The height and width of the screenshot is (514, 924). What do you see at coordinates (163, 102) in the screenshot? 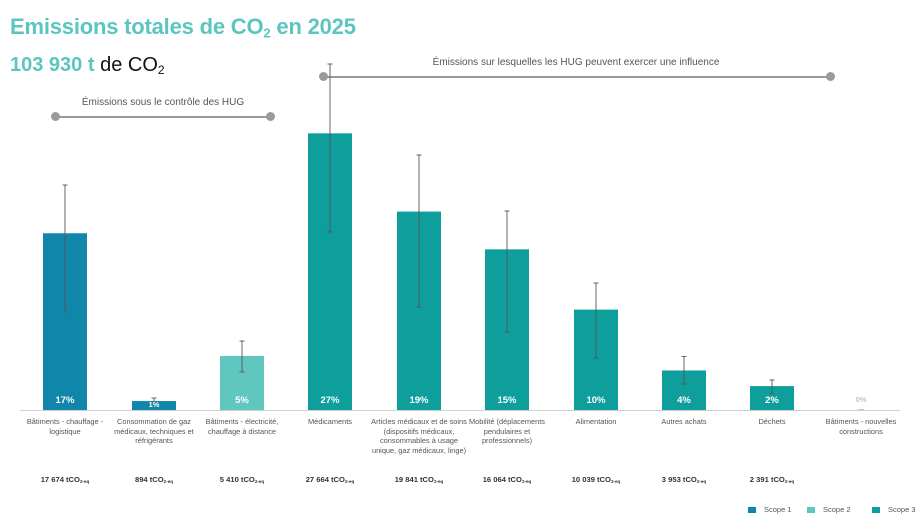
I see `bracket-label-control: Émissions sous le contrôle des HUG` at bounding box center [163, 102].